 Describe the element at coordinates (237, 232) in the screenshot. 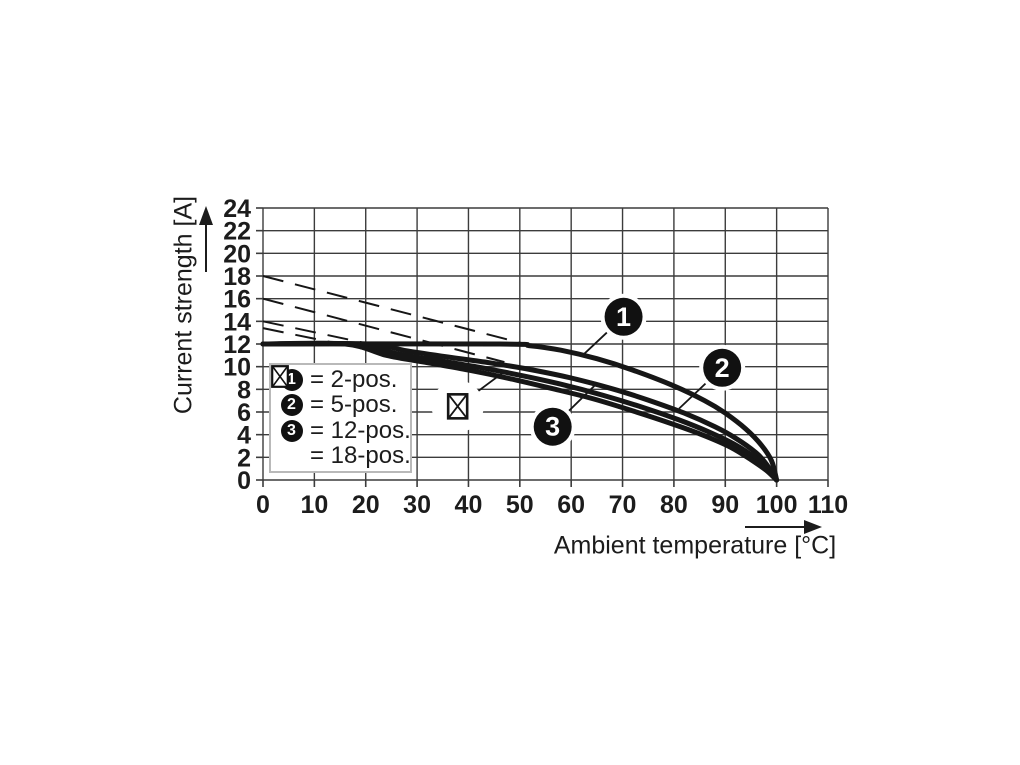

I see `y-tick-label: 22` at that location.